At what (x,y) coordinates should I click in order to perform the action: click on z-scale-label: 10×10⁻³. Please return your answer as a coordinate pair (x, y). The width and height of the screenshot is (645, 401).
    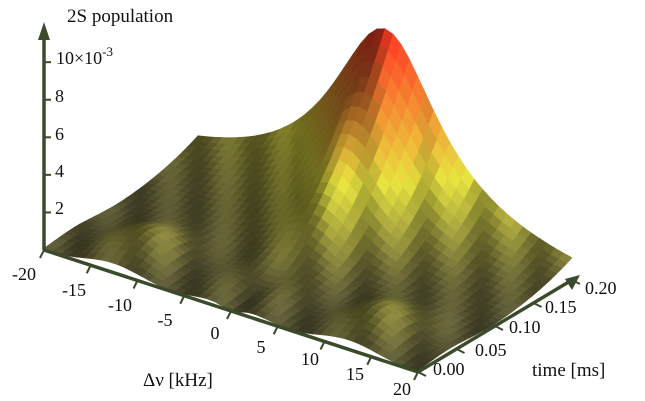
    Looking at the image, I should click on (84, 56).